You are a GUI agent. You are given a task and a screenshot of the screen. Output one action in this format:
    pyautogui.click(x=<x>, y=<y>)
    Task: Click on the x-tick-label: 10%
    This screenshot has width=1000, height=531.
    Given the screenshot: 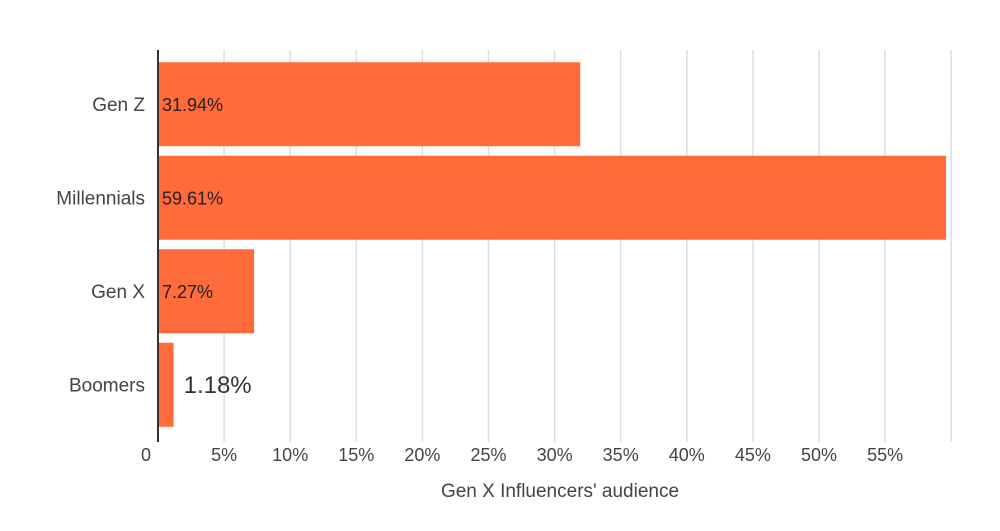 What is the action you would take?
    pyautogui.click(x=290, y=455)
    